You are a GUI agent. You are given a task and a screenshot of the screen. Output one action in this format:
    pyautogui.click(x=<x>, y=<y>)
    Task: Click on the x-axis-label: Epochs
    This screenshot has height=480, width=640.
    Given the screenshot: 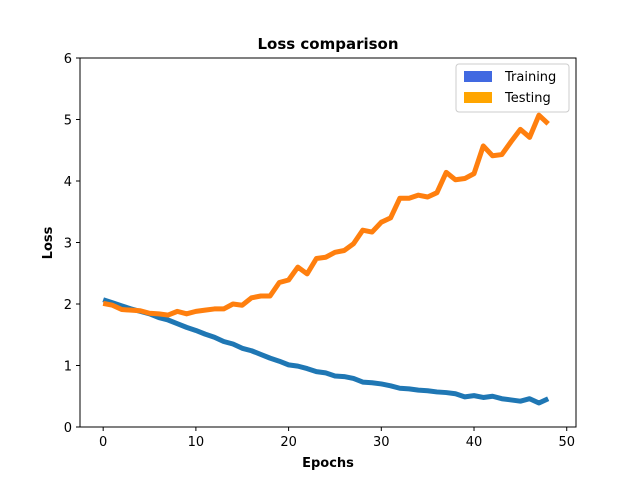 What is the action you would take?
    pyautogui.click(x=328, y=463)
    